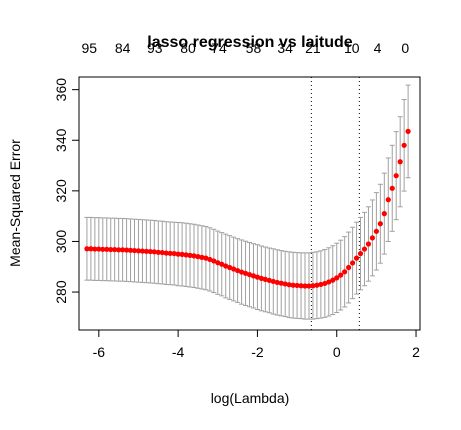 The image size is (461, 430). Describe the element at coordinates (188, 48) in the screenshot. I see `top-axis-label: 80` at that location.